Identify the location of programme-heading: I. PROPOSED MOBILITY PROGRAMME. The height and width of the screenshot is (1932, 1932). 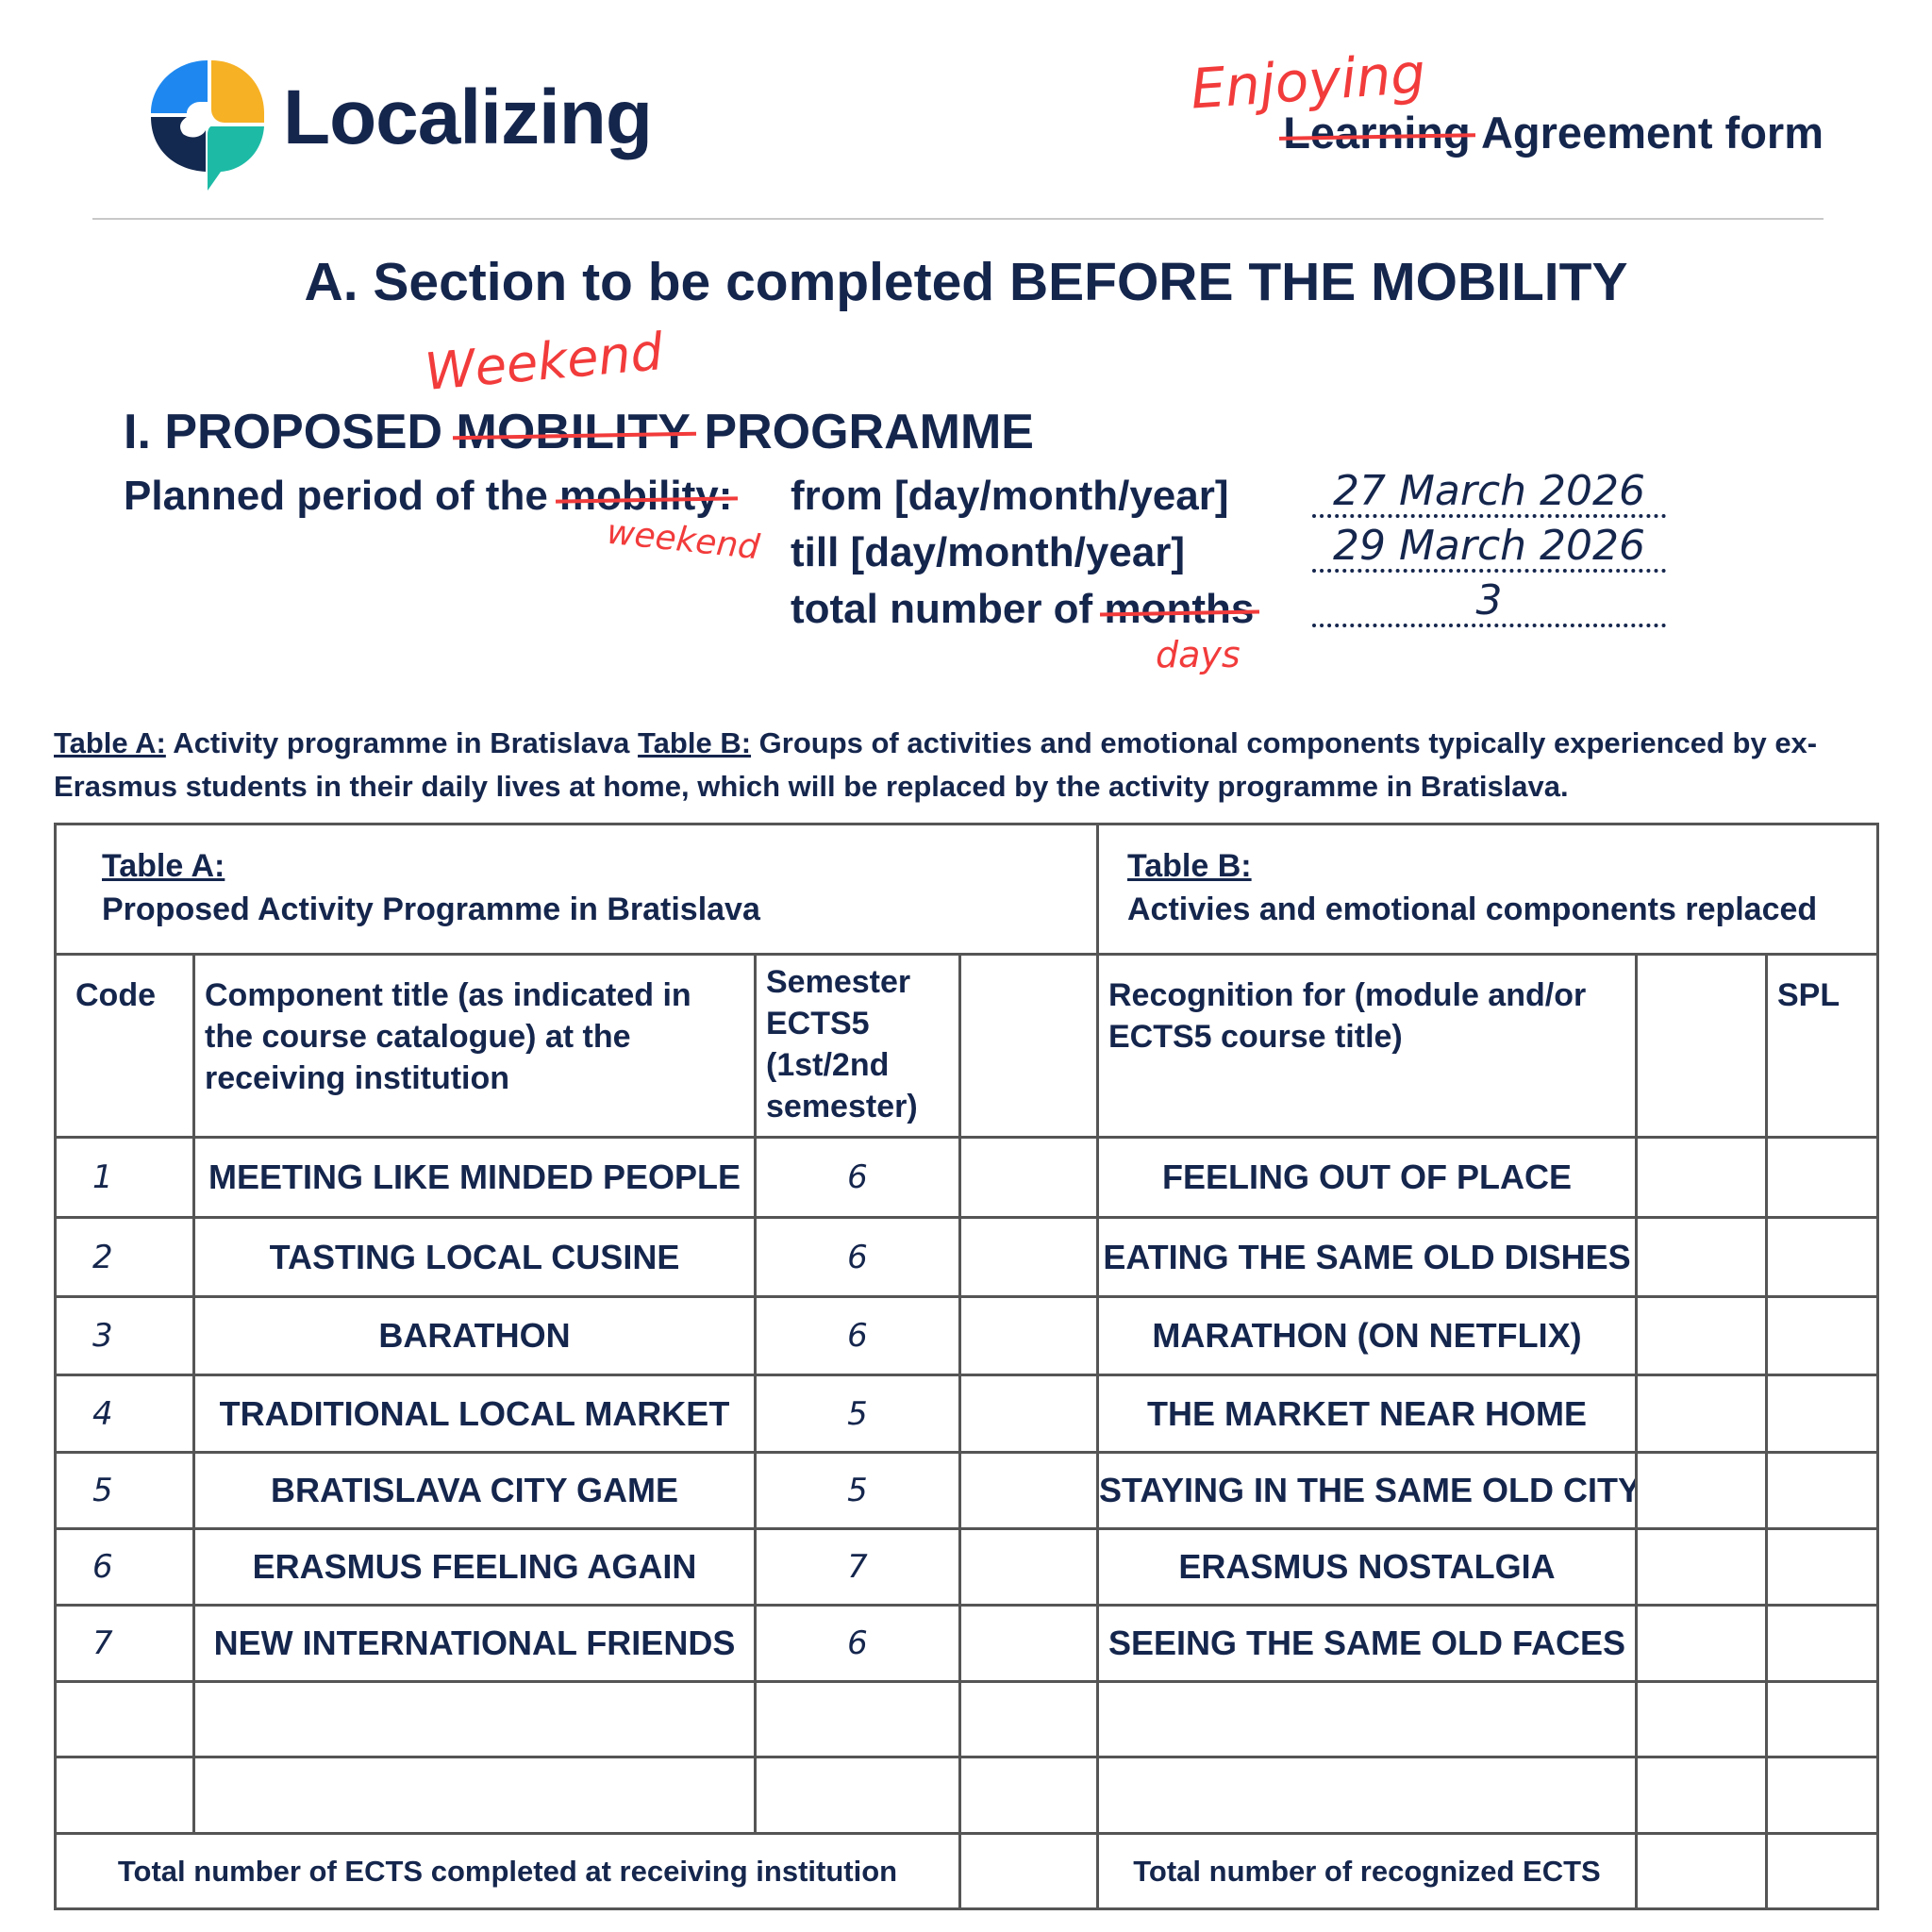
(579, 432).